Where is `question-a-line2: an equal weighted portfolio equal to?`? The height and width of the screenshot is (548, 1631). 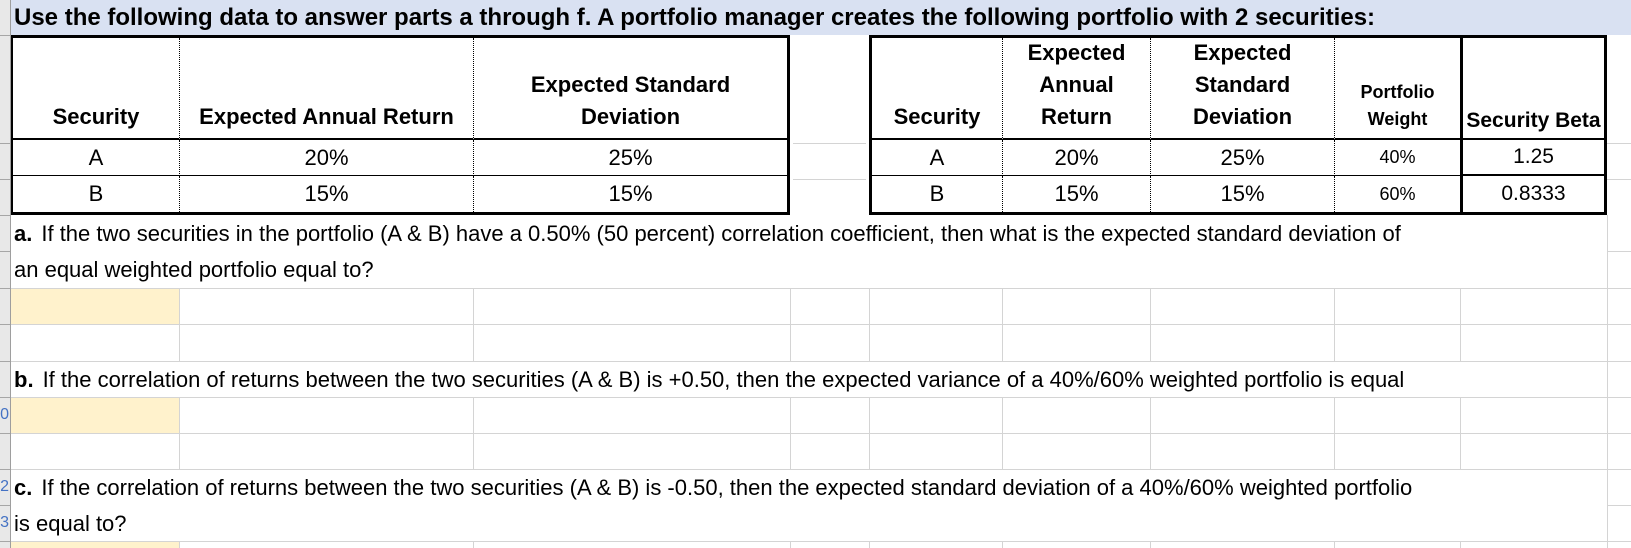
question-a-line2: an equal weighted portfolio equal to? is located at coordinates (194, 269).